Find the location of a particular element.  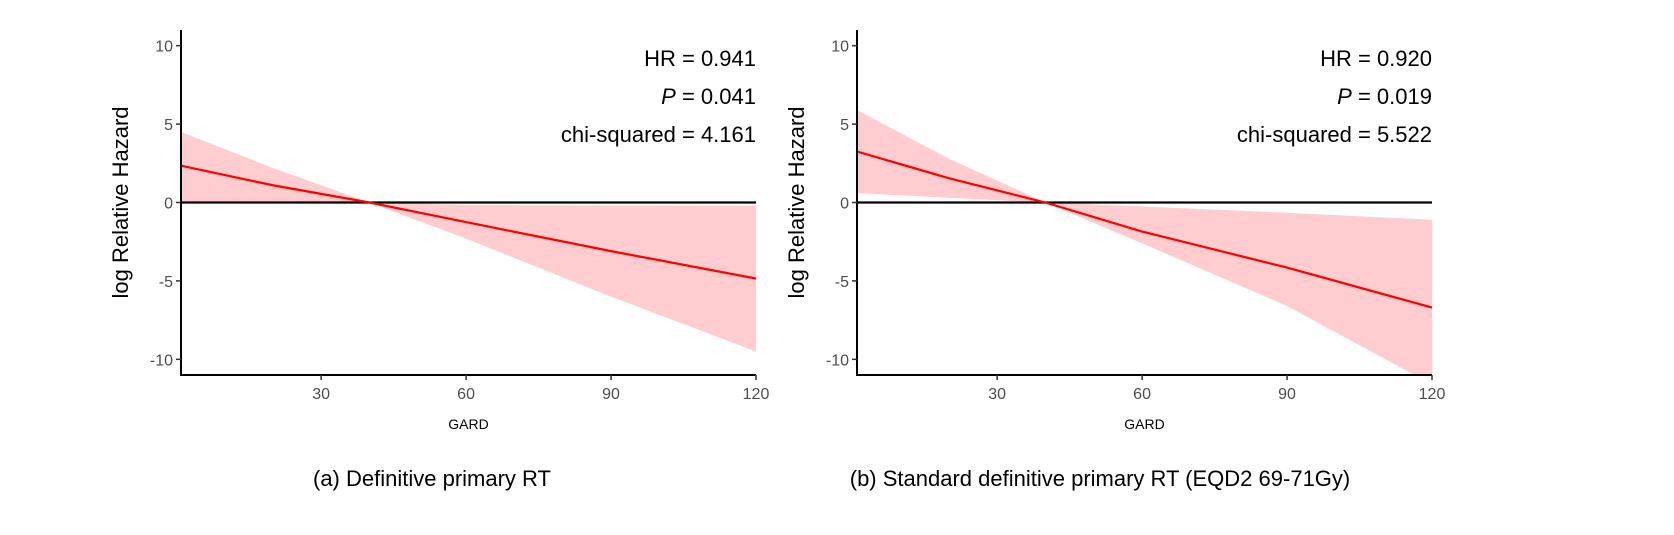

chi-squared-annotation: chi-squared = 5.522 is located at coordinates (1334, 134).